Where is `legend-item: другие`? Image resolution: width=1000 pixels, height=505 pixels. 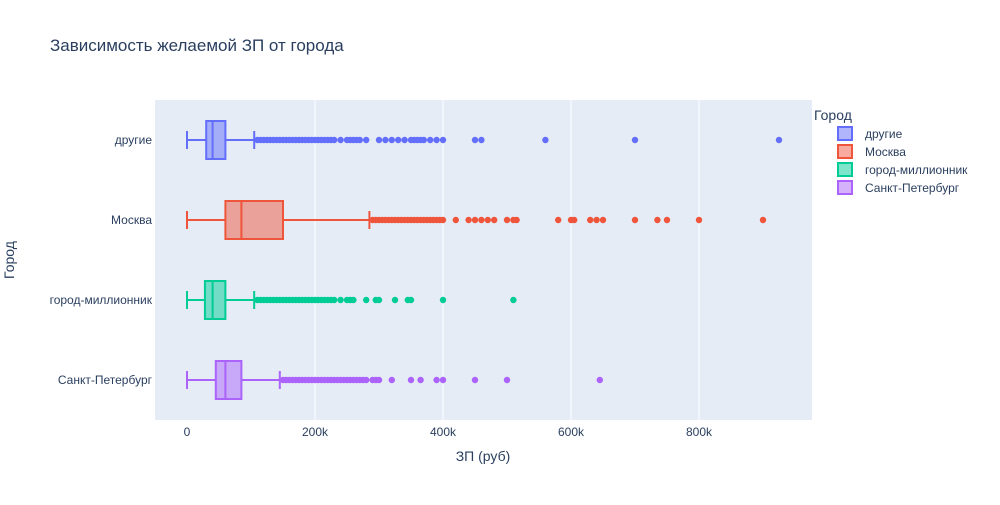 legend-item: другие is located at coordinates (870, 133).